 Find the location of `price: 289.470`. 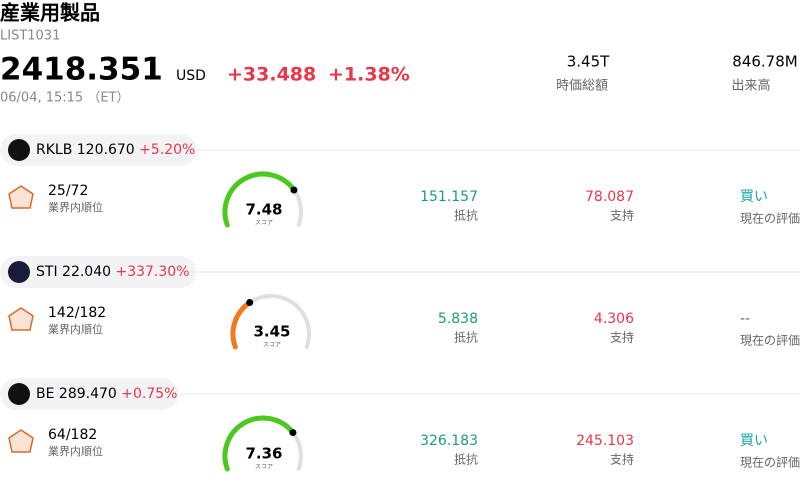

price: 289.470 is located at coordinates (88, 394).